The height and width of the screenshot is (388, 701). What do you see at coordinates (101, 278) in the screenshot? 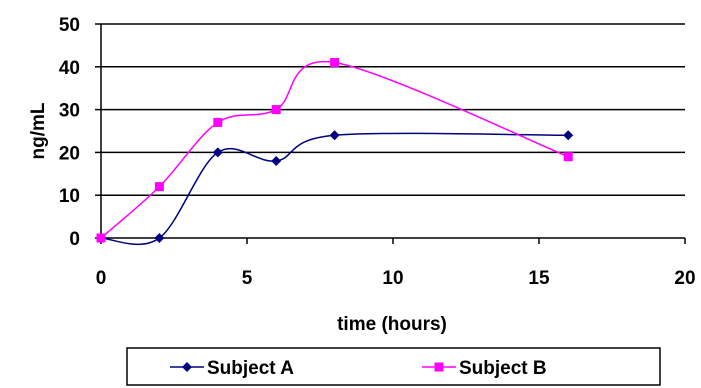
I see `x-tick-label-0: 0` at bounding box center [101, 278].